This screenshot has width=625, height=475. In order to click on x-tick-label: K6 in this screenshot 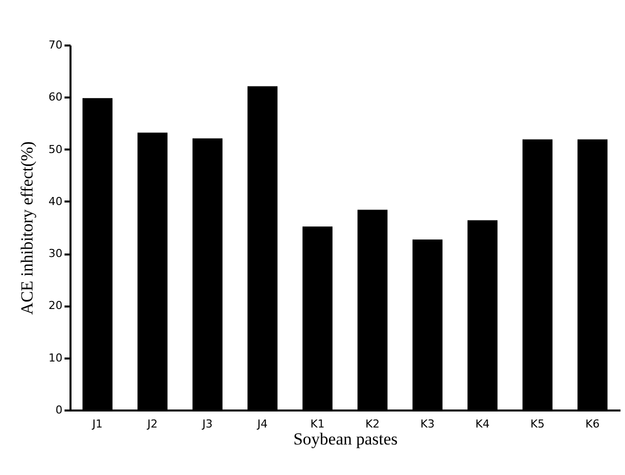, I will do `click(592, 424)`.